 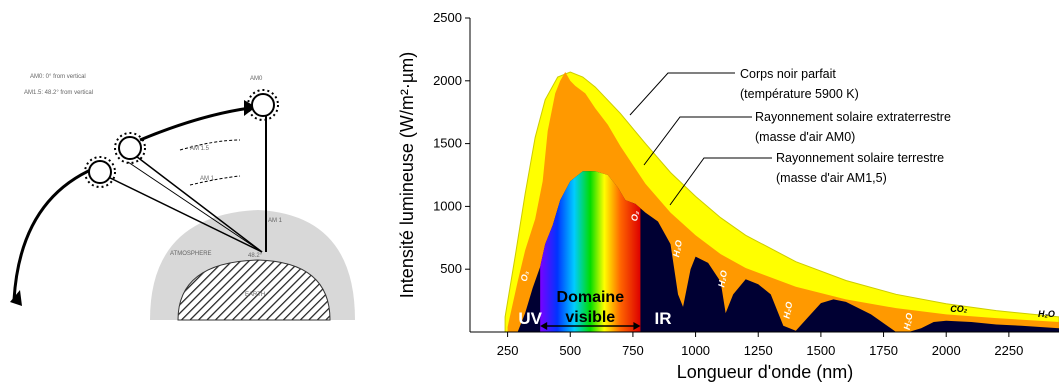 What do you see at coordinates (200, 149) in the screenshot?
I see `diagram-am-label-1: AM 1.5` at bounding box center [200, 149].